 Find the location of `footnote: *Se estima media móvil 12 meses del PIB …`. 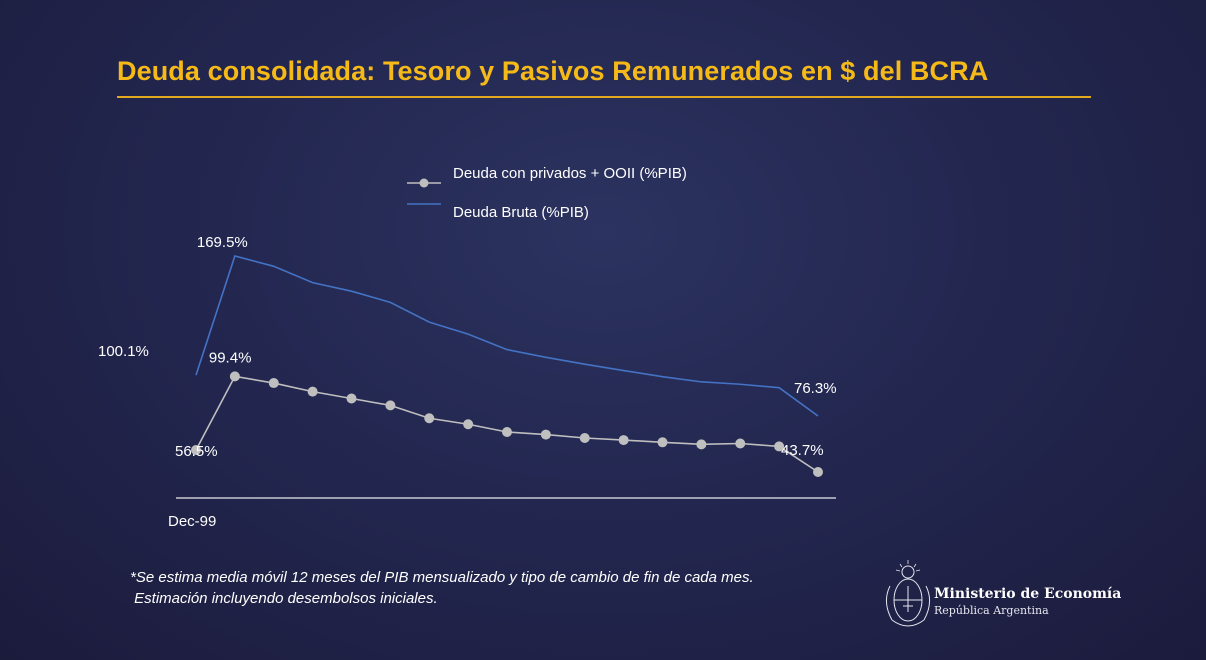

footnote: *Se estima media móvil 12 meses del PIB … is located at coordinates (442, 588).